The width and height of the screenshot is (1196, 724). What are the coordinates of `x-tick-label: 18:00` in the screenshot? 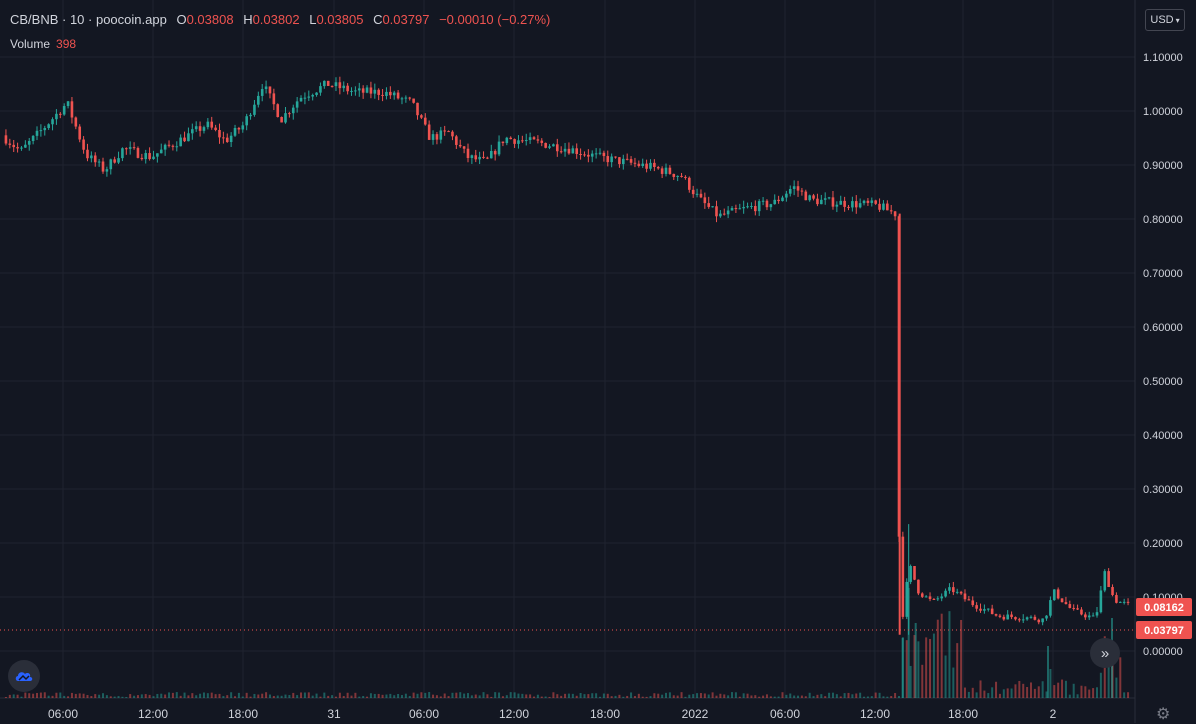 It's located at (963, 714).